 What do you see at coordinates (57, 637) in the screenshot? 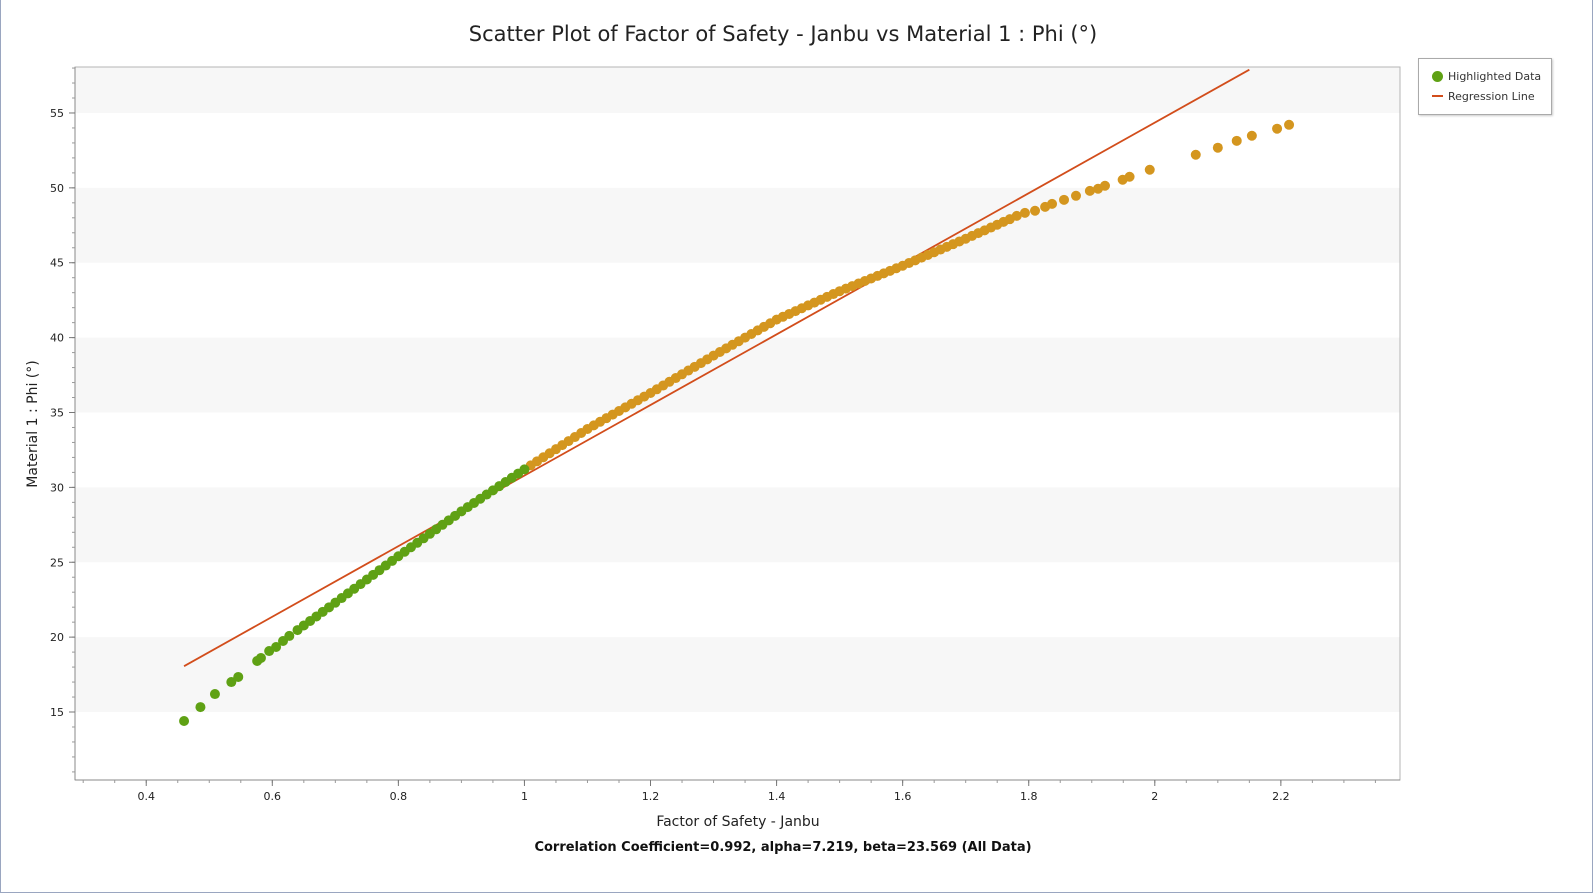
I see `y-tick-label: 20` at bounding box center [57, 637].